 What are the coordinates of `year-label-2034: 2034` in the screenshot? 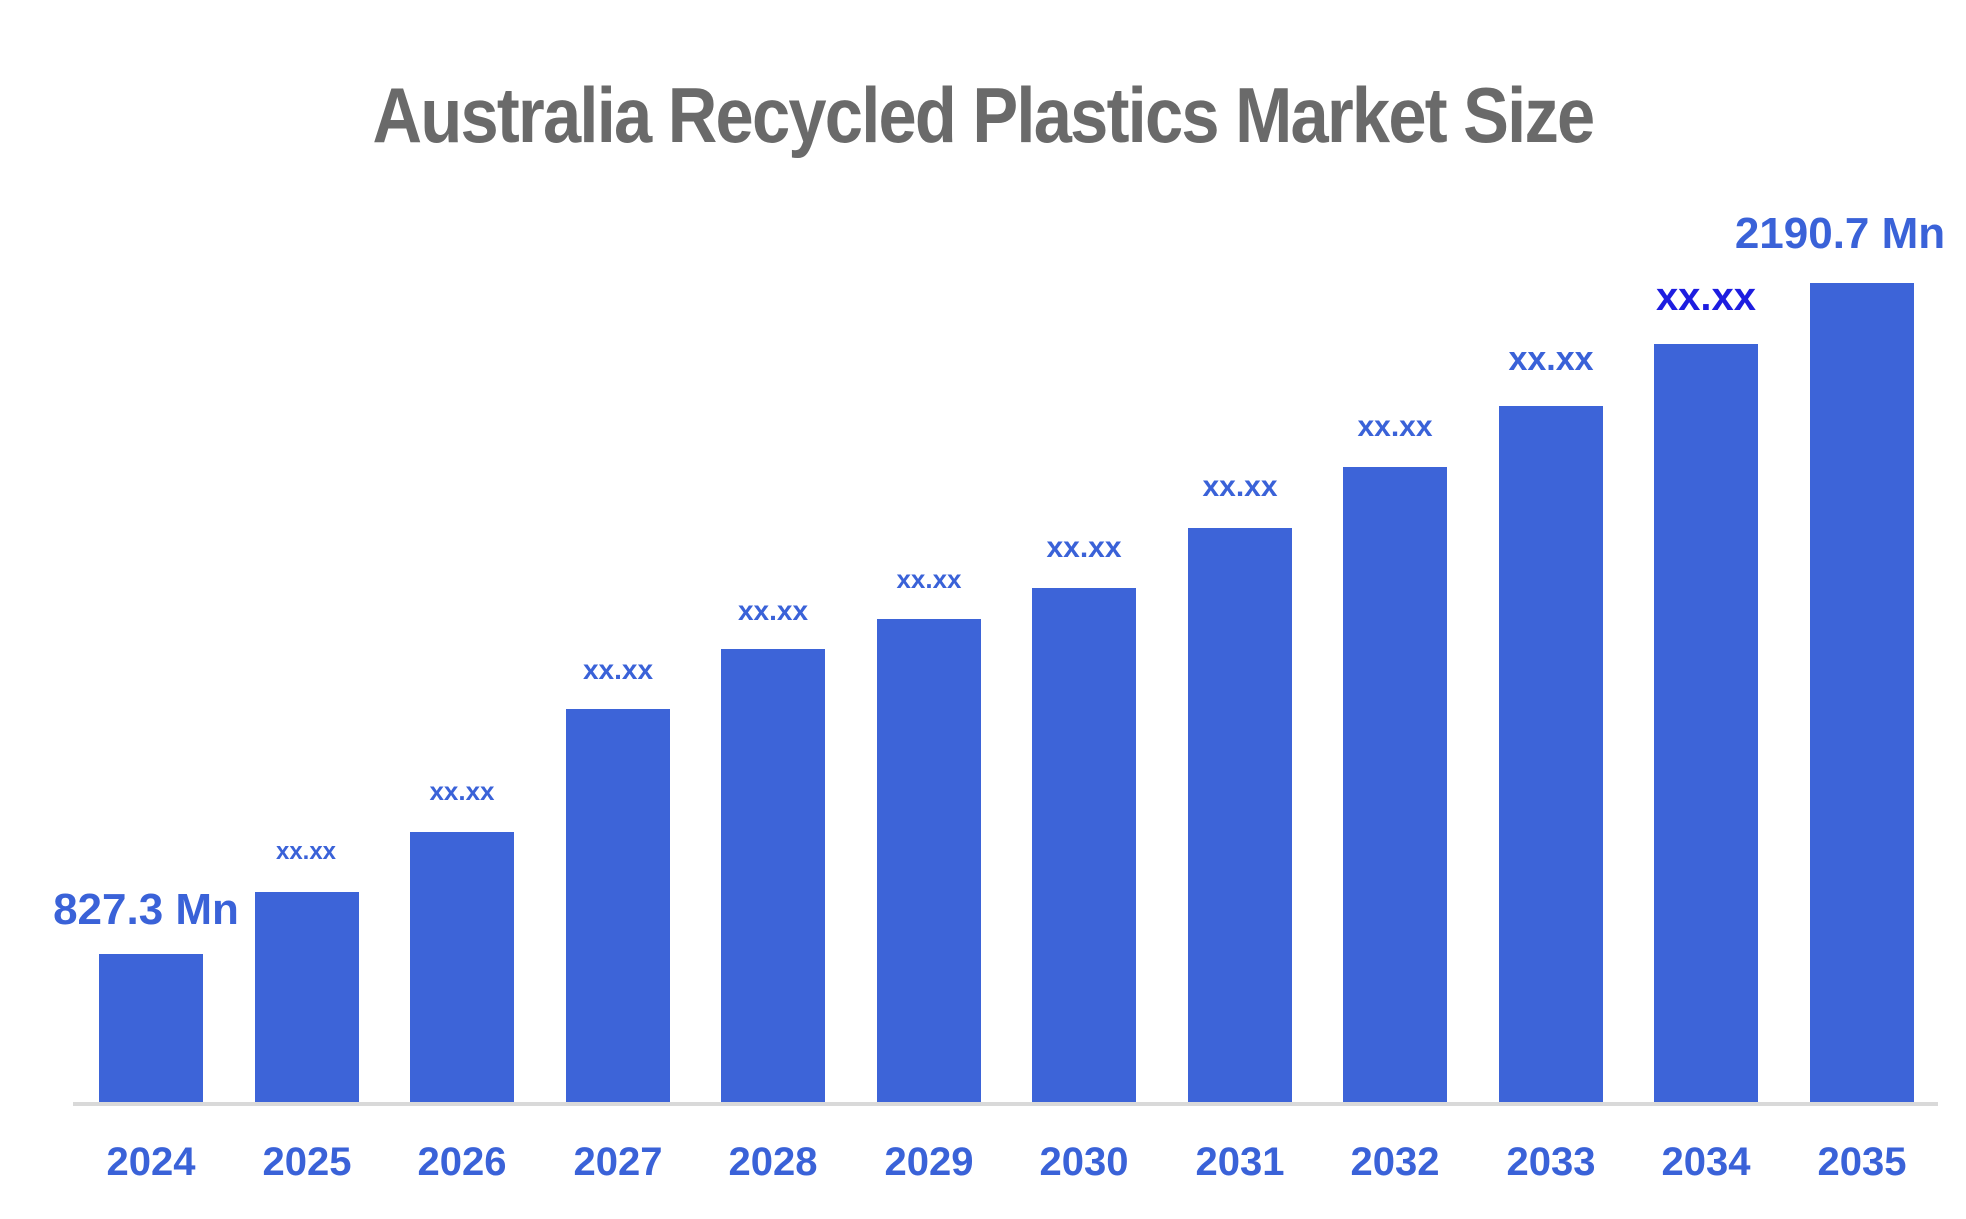 It's located at (1706, 1161).